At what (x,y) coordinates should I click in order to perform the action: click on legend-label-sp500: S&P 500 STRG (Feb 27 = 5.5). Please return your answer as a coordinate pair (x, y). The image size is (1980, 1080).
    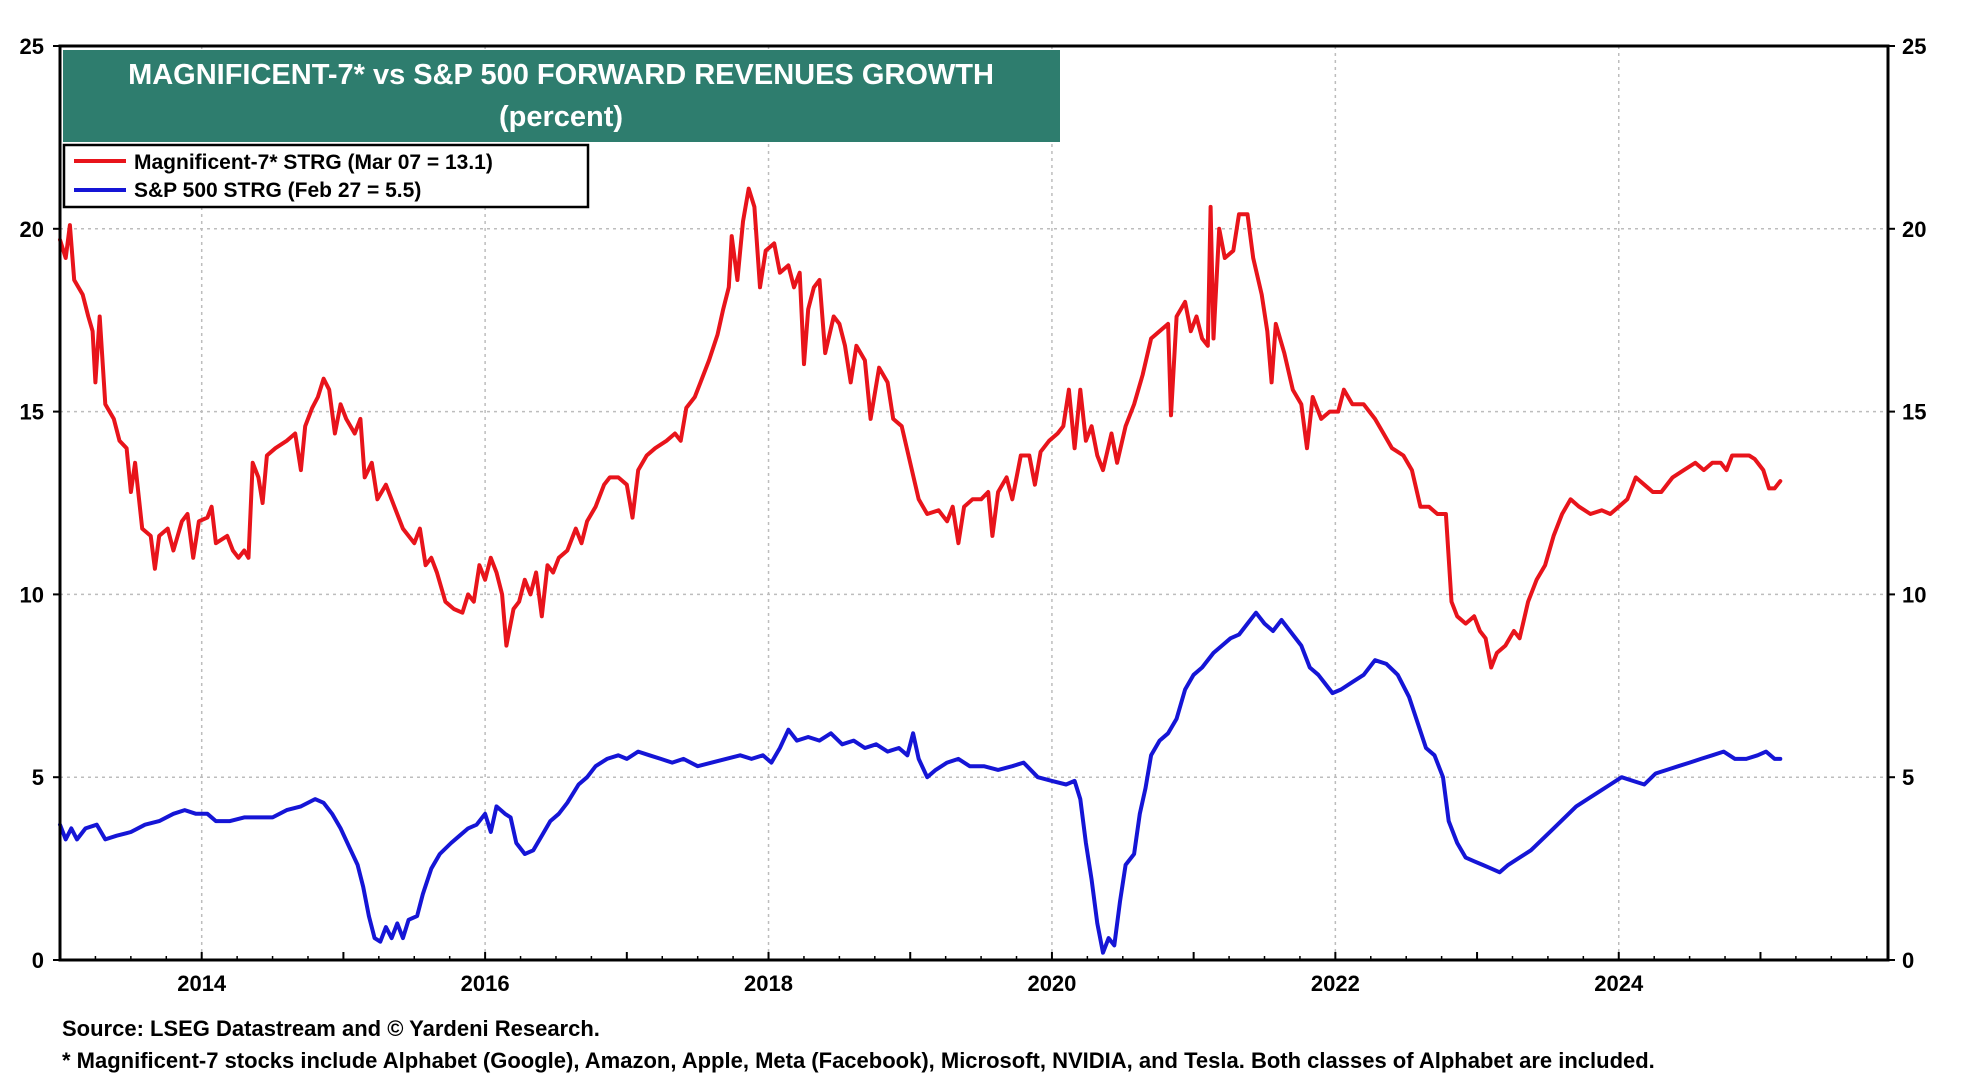
    Looking at the image, I should click on (277, 190).